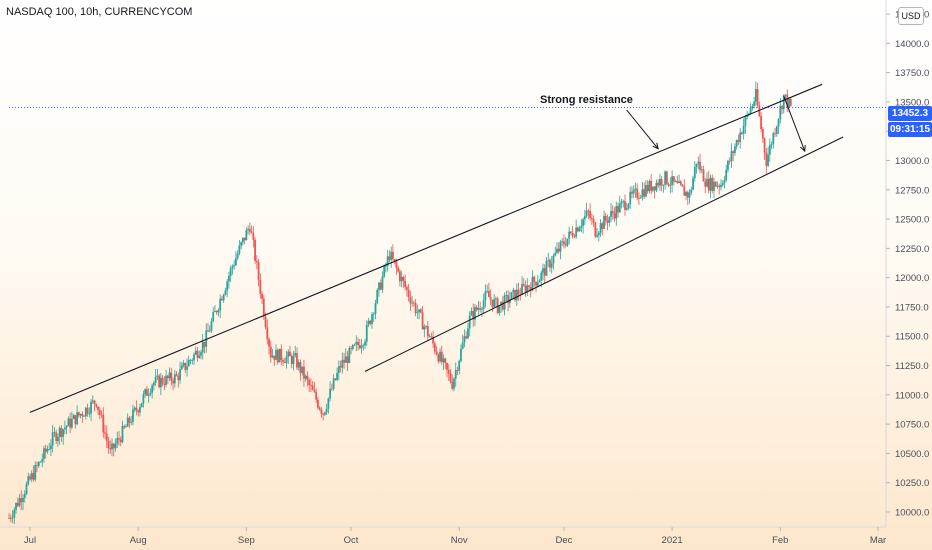 The height and width of the screenshot is (550, 932). Describe the element at coordinates (794, 123) in the screenshot. I see `projection-arrow` at that location.